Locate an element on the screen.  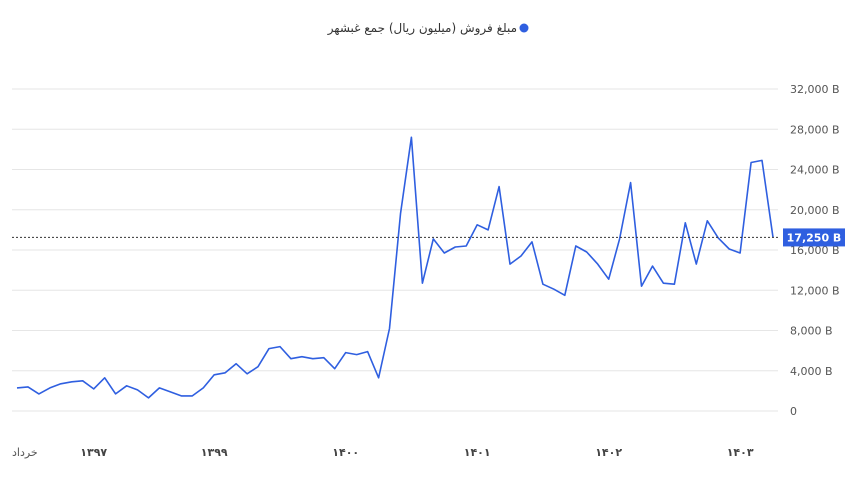
x-tick-label: ۱۳۹۹ is located at coordinates (214, 452).